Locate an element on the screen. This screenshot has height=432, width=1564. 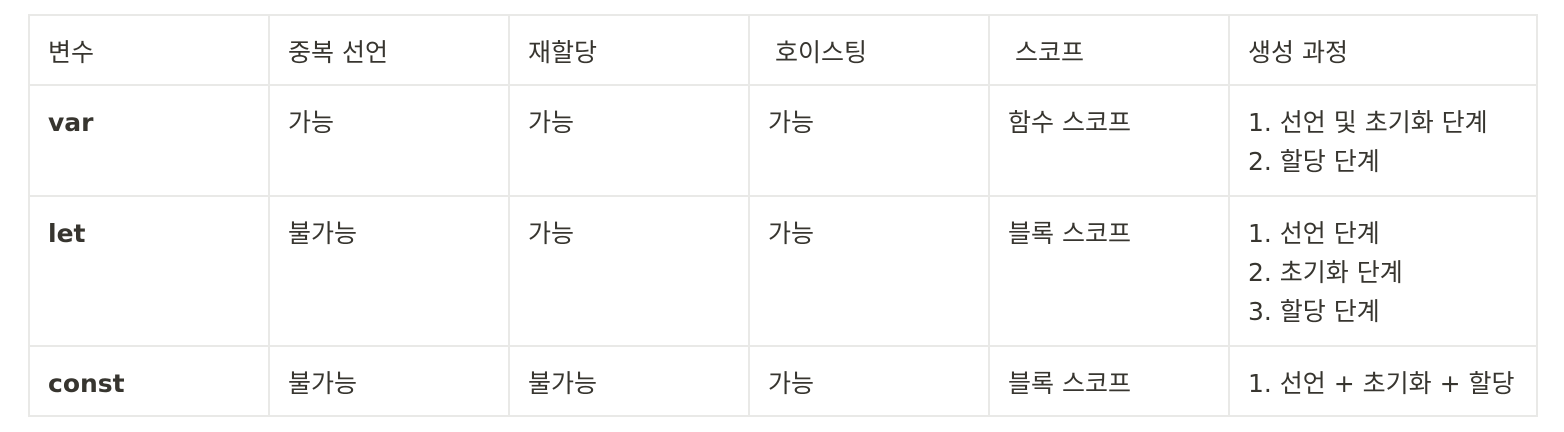
row-head-var: var is located at coordinates (149, 140).